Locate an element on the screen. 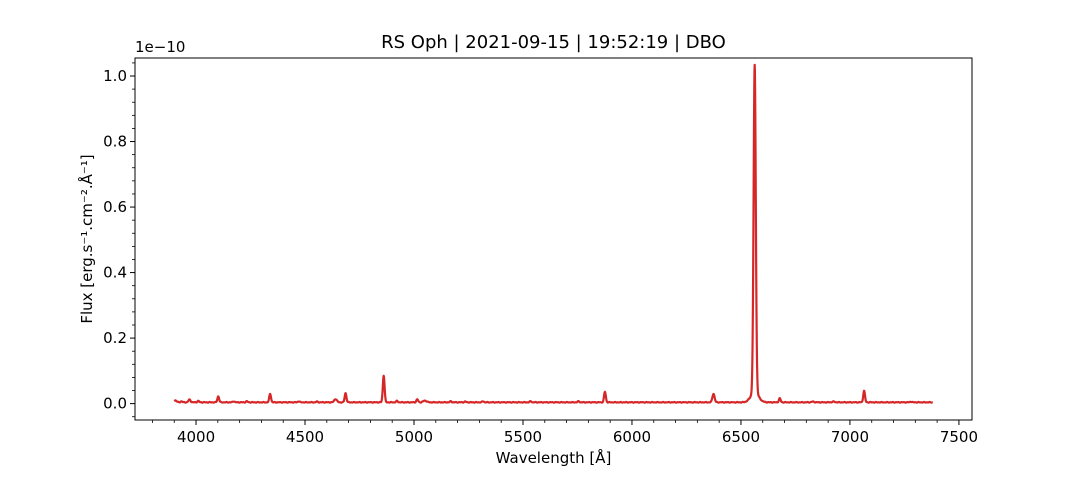 The width and height of the screenshot is (1080, 480). y-tick-label: 0.2 is located at coordinates (115, 338).